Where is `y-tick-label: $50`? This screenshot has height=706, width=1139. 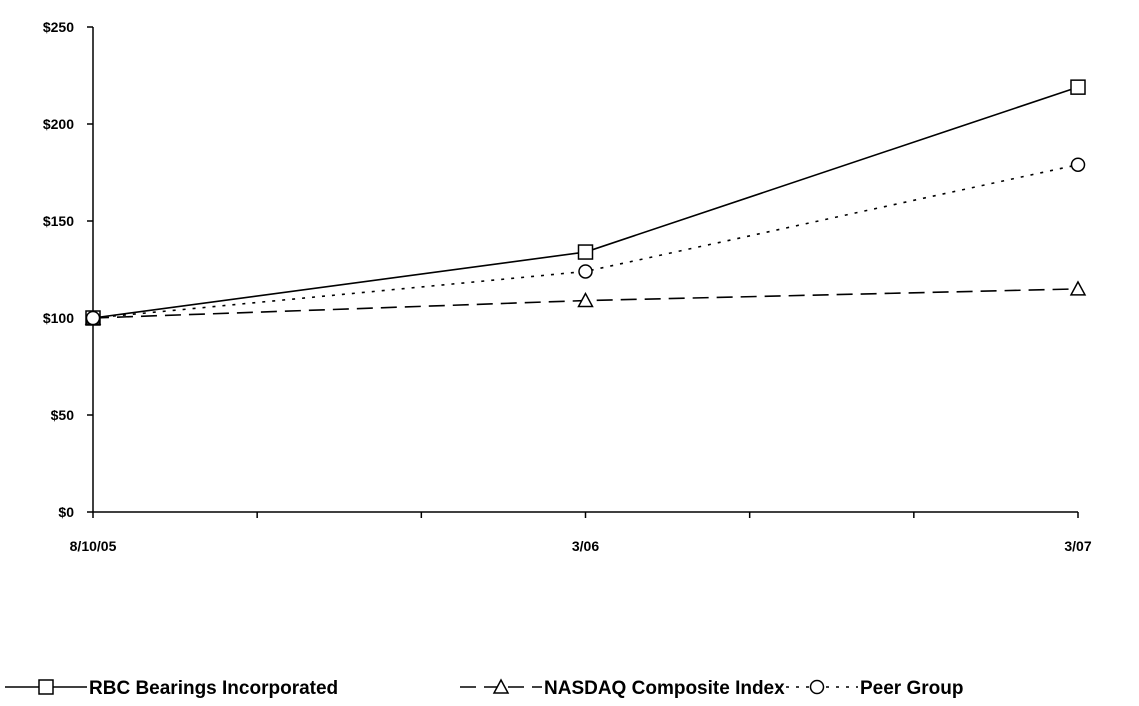 y-tick-label: $50 is located at coordinates (63, 415).